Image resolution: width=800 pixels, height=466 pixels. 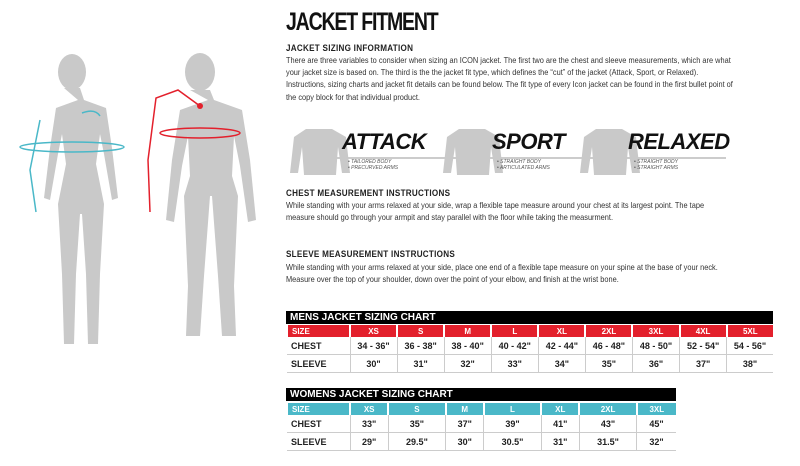 I want to click on table-cell: 36", so click(x=655, y=363).